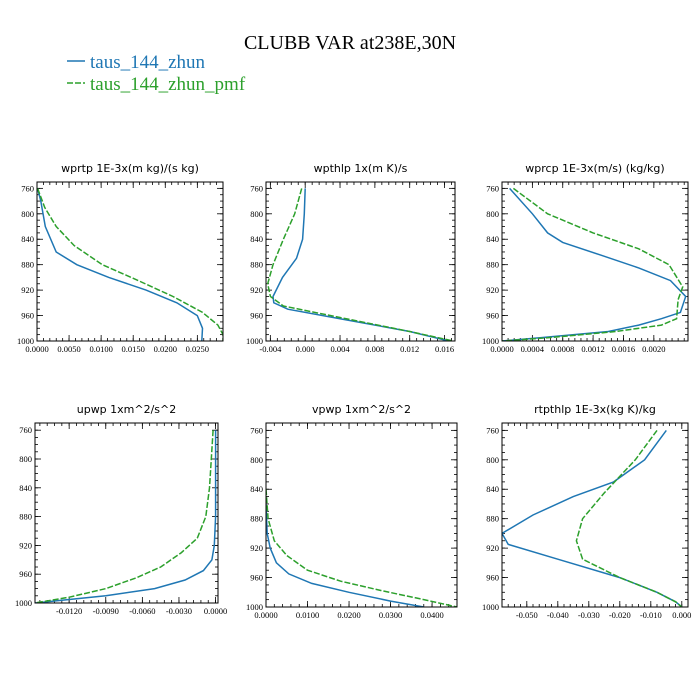 Image resolution: width=700 pixels, height=700 pixels. What do you see at coordinates (653, 349) in the screenshot?
I see `x-tick-label: 0.0020` at bounding box center [653, 349].